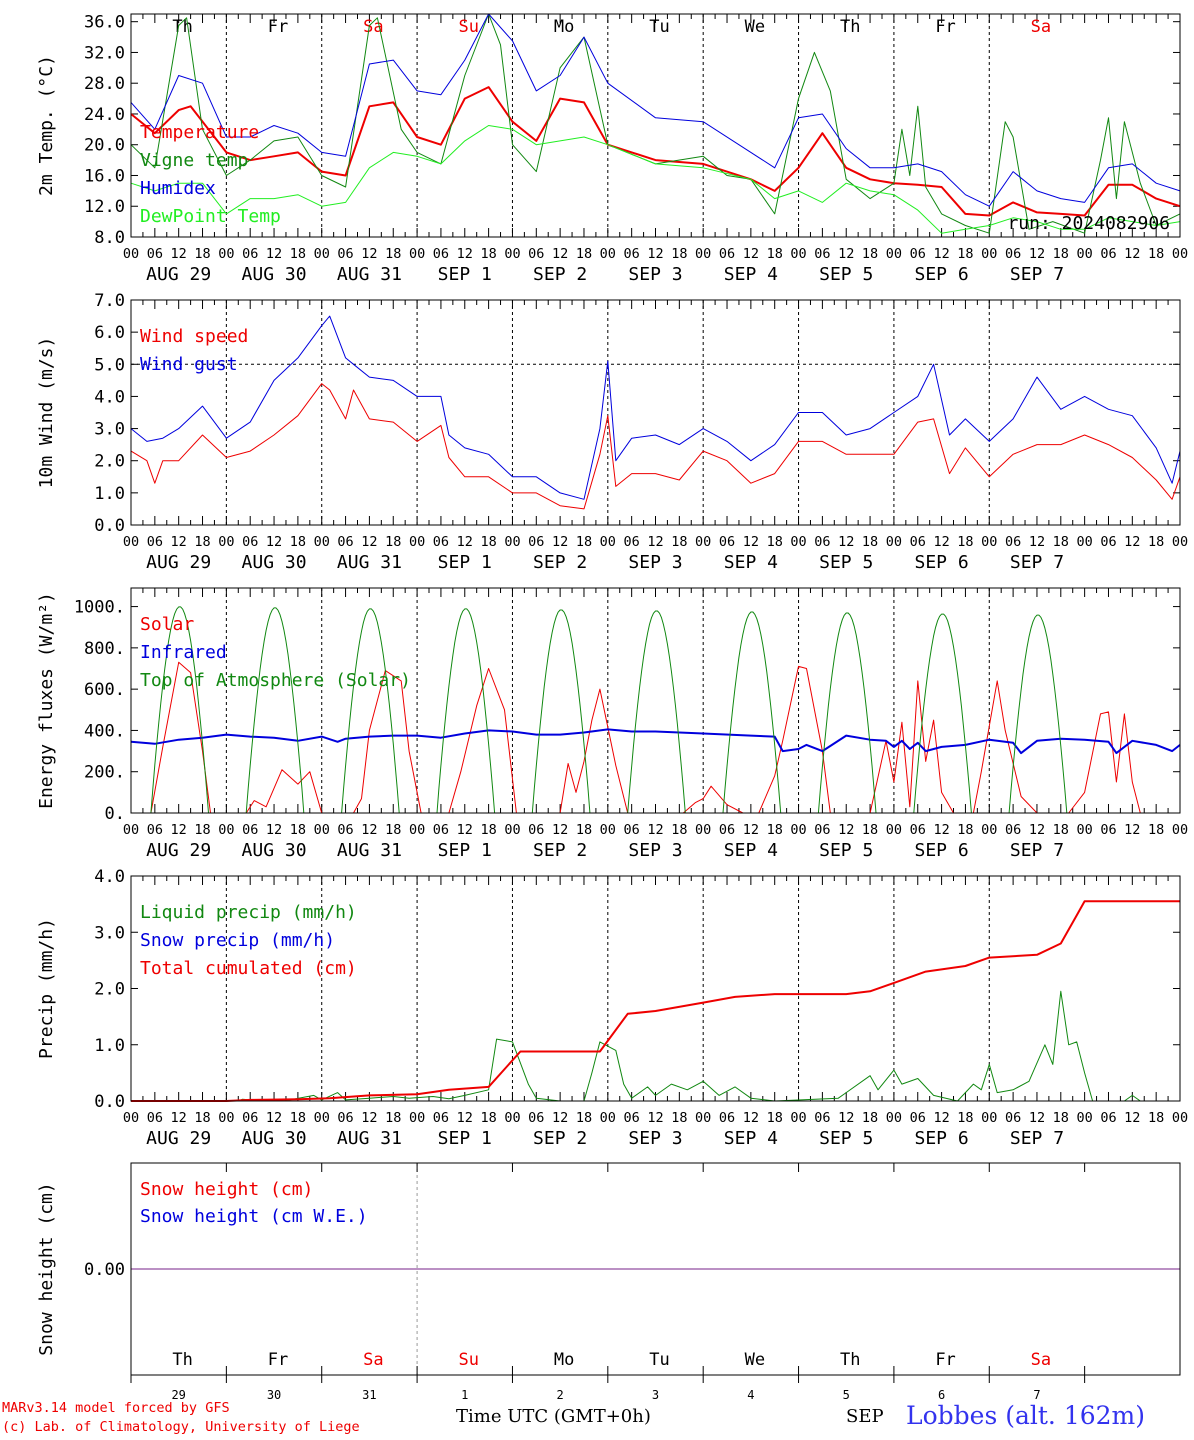  I want to click on y-axis-label: Energy fluxes (W/m²), so click(46, 700).